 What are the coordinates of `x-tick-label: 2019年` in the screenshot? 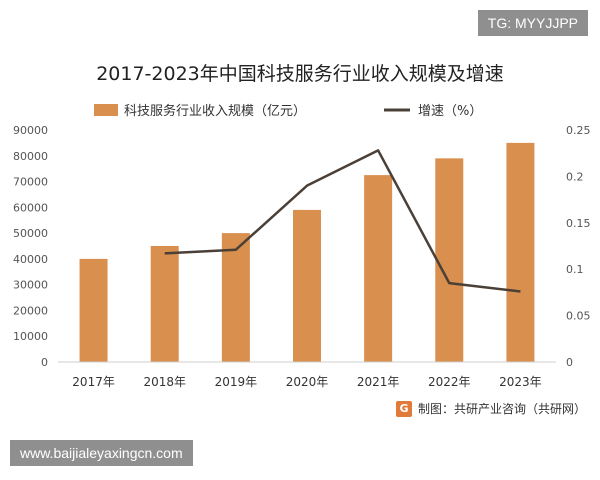 It's located at (236, 382).